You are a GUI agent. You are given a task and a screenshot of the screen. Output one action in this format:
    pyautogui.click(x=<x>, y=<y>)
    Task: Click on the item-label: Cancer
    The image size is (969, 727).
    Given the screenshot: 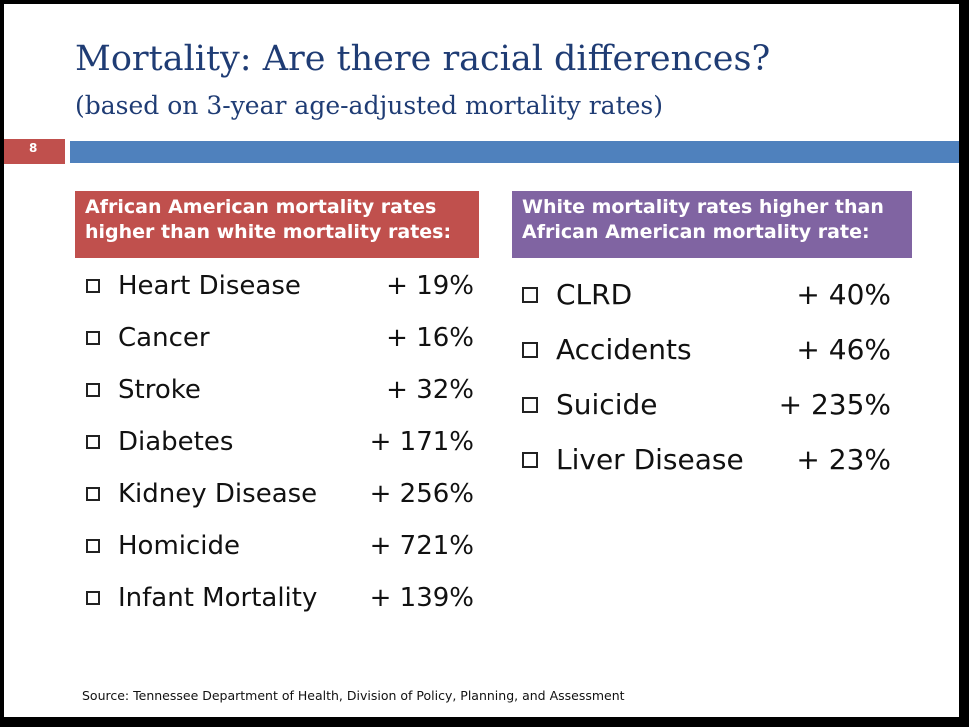 What is the action you would take?
    pyautogui.click(x=164, y=338)
    